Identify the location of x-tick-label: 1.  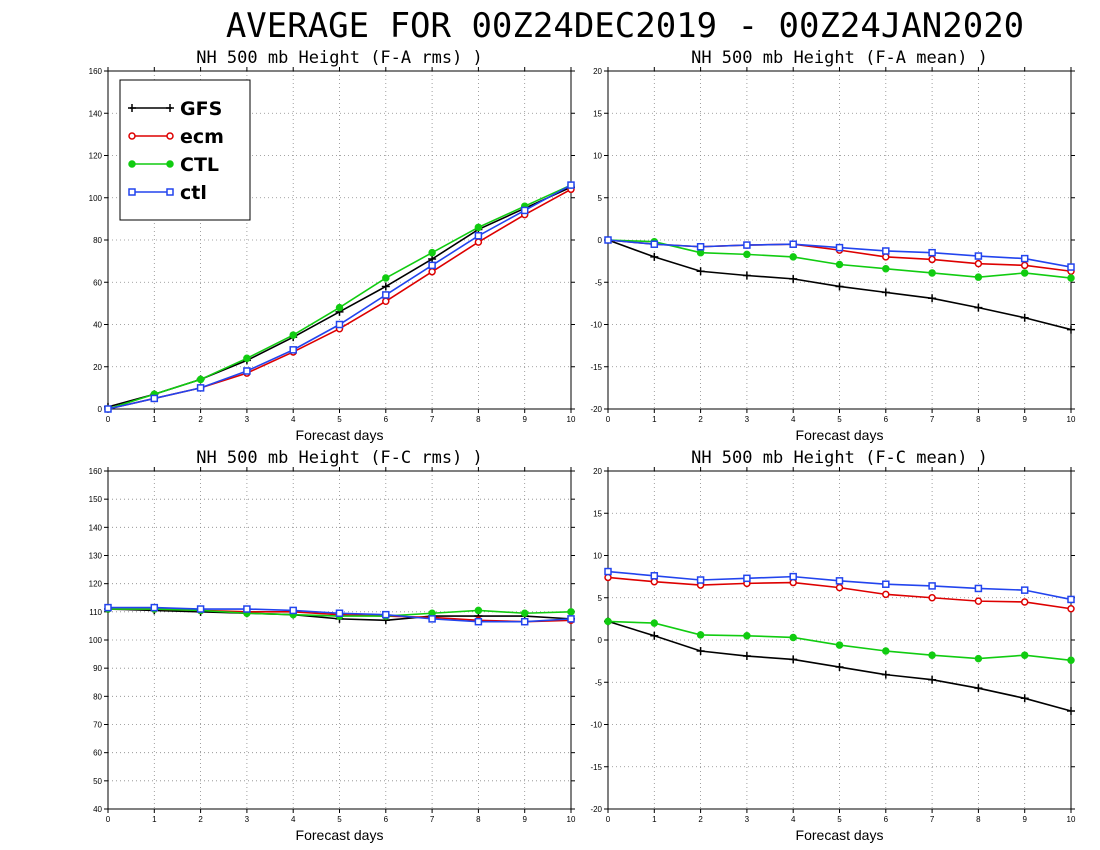
(654, 419).